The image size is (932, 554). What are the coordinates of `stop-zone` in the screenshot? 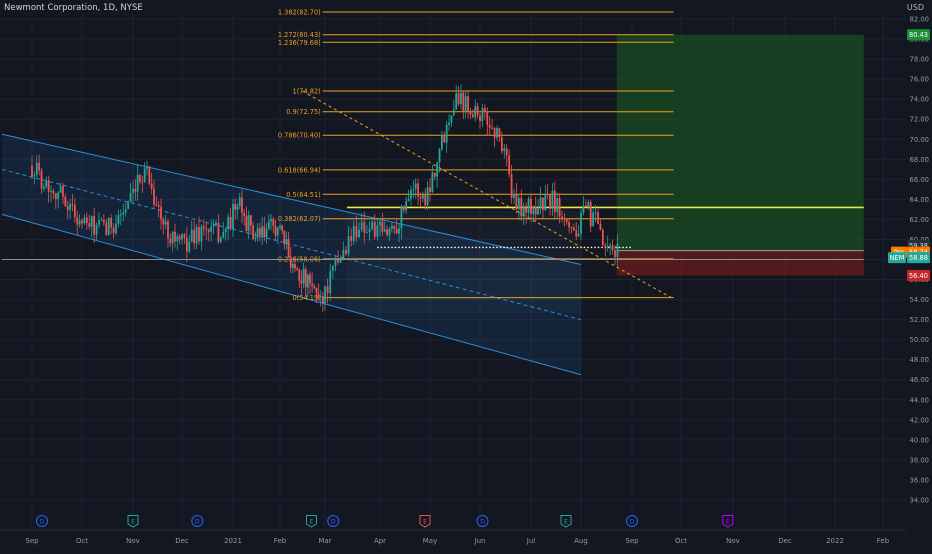 It's located at (740, 263).